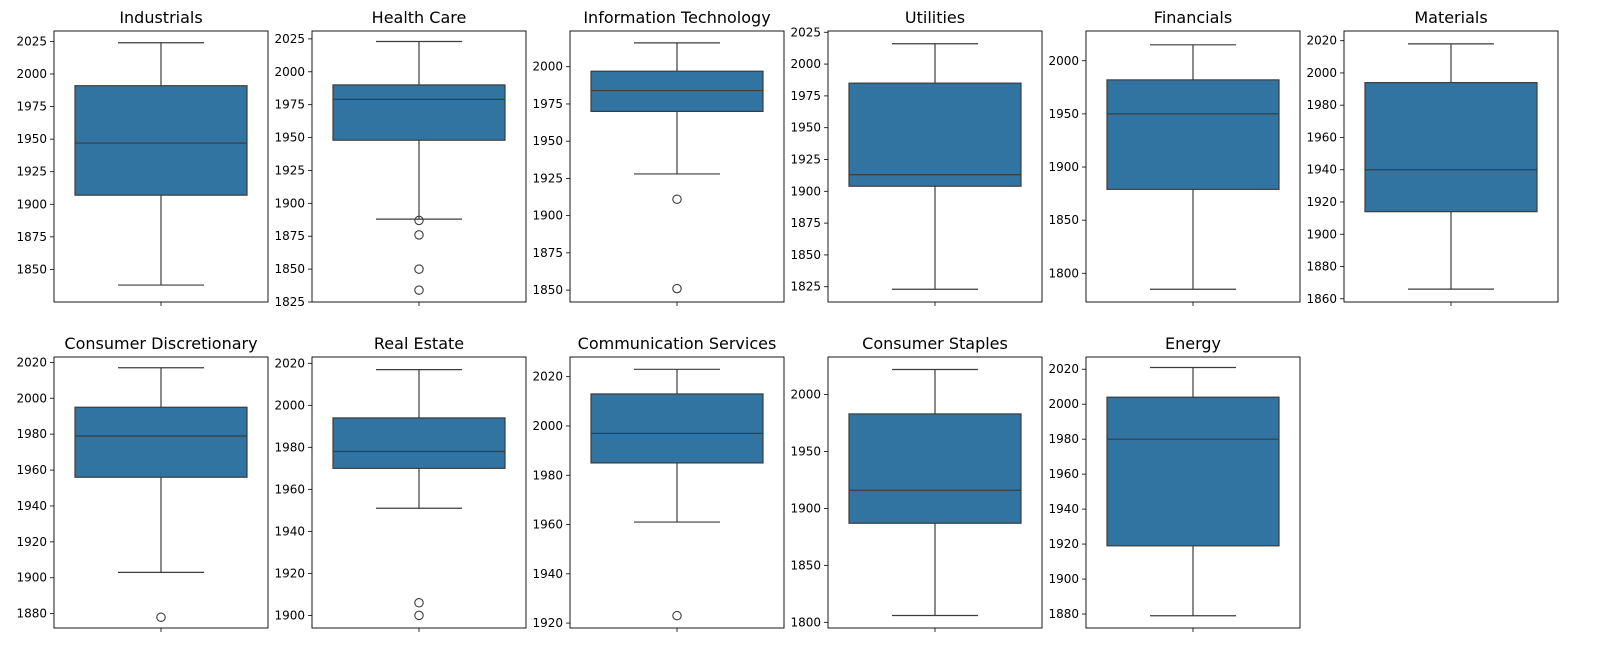 This screenshot has height=663, width=1615. What do you see at coordinates (677, 343) in the screenshot?
I see `subplot-title: Communication Services` at bounding box center [677, 343].